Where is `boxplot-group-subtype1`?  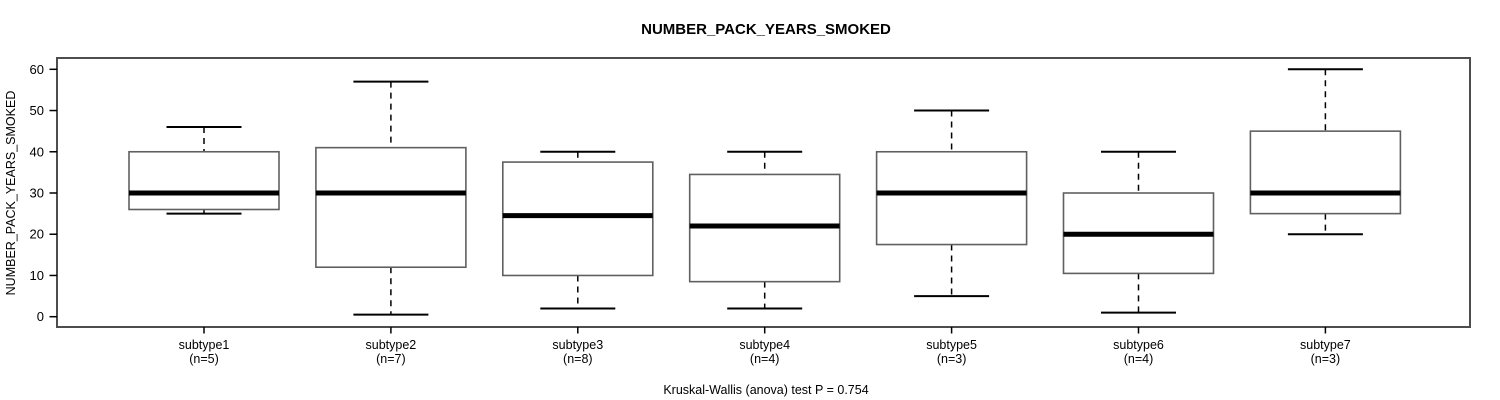 boxplot-group-subtype1 is located at coordinates (204, 170).